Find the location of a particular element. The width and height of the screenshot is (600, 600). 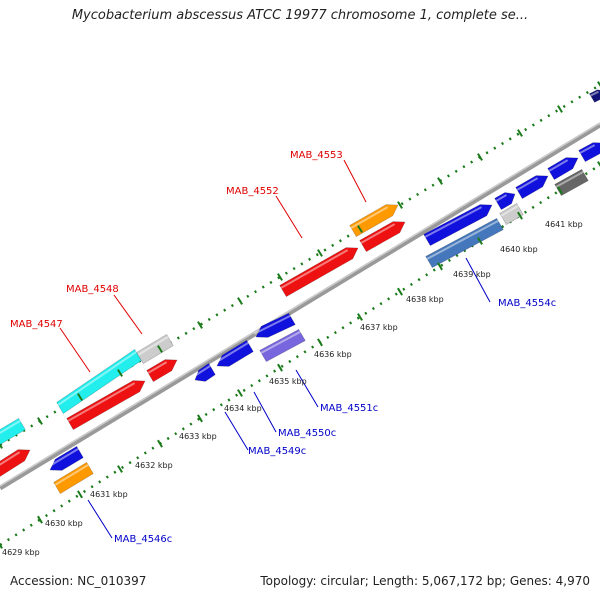

accession-text: Accession: NC_010397 is located at coordinates (78, 581).